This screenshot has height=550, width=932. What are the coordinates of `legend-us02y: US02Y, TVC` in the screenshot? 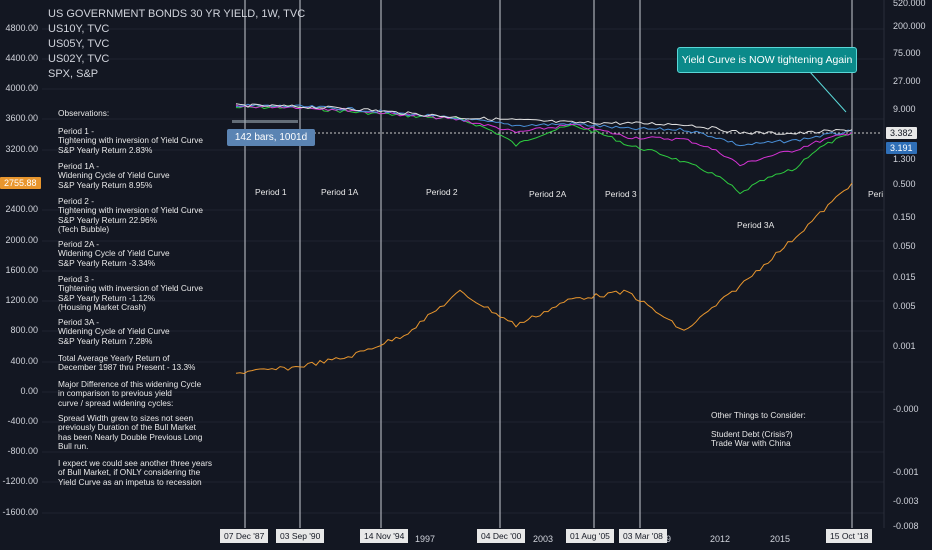 It's located at (79, 59).